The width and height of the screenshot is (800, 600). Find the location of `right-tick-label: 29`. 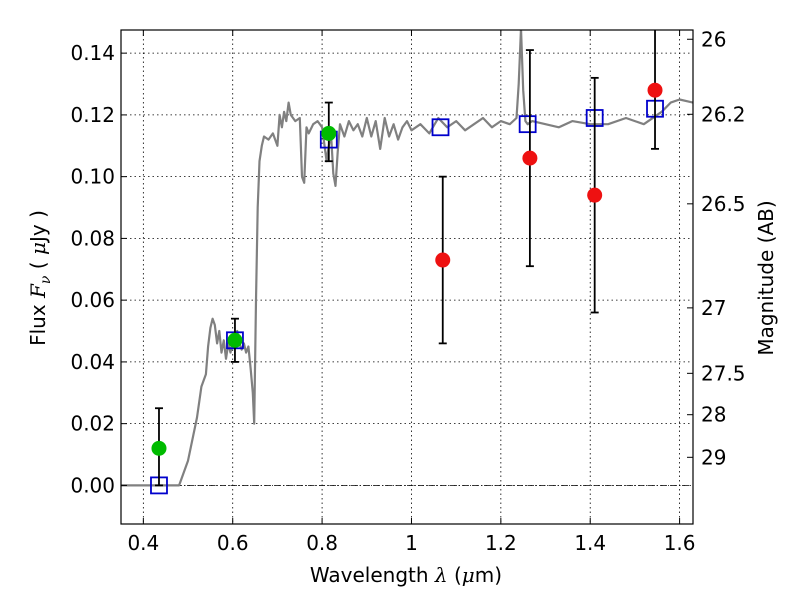

right-tick-label: 29 is located at coordinates (713, 457).